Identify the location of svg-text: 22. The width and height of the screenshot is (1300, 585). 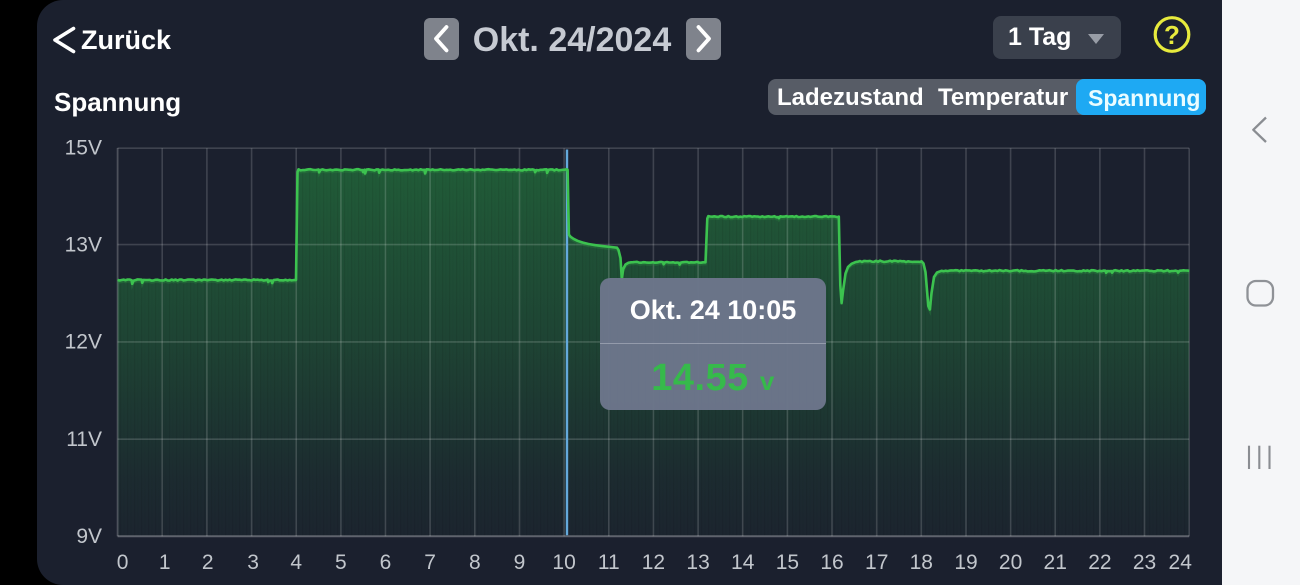
(1099, 562).